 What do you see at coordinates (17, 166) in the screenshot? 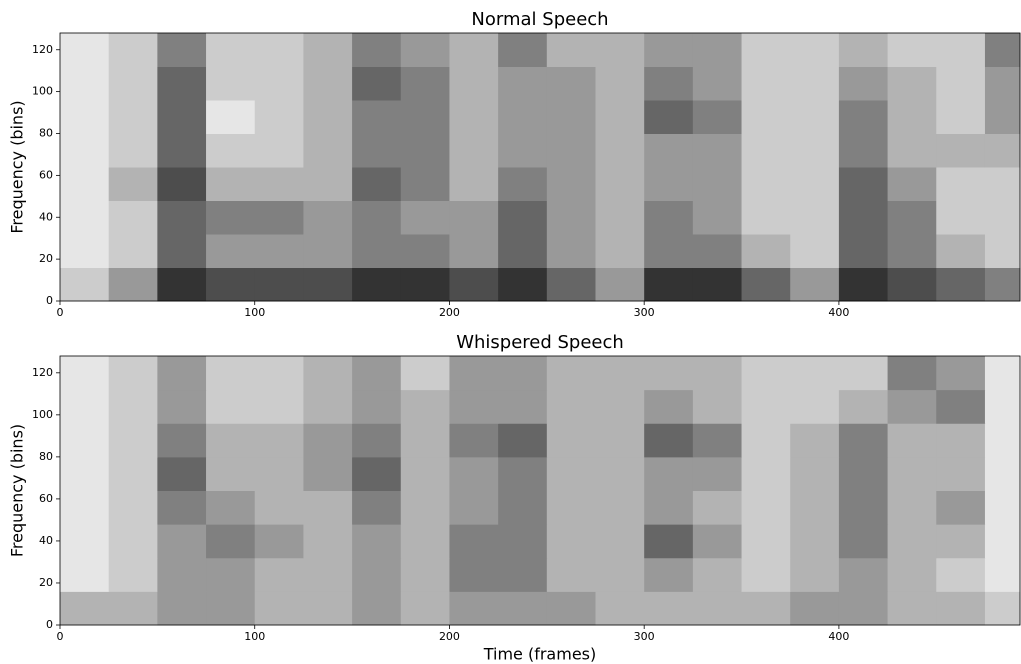
I see `y-axis-label: Frequency (bins)` at bounding box center [17, 166].